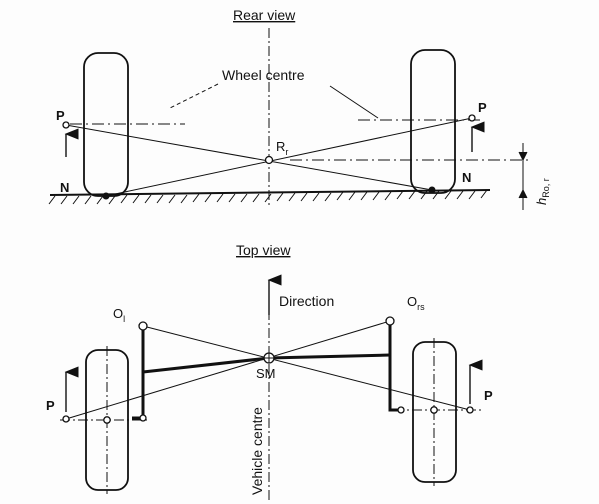  I want to click on height-label: hRo, r, so click(542, 191).